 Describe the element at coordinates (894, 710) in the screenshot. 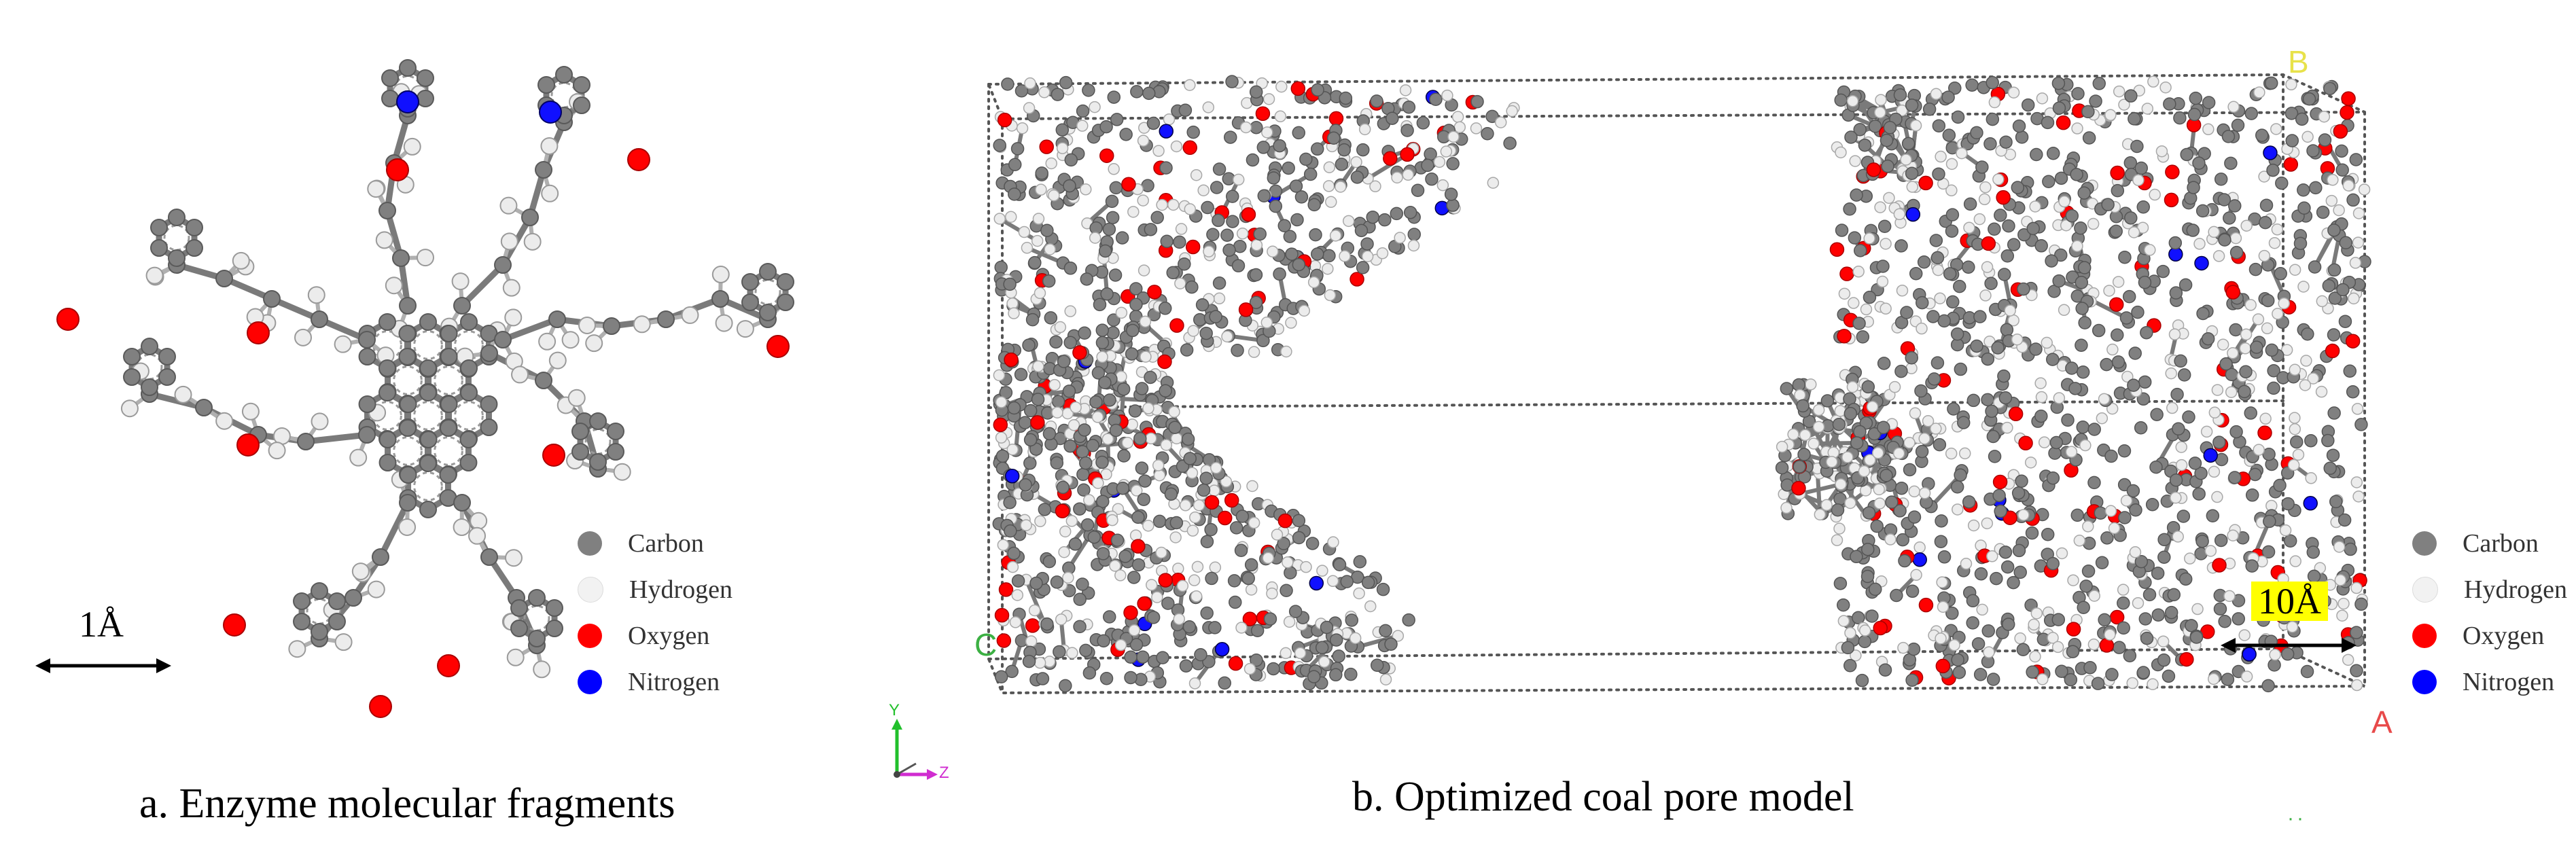

I see `axis-y-label: Y` at that location.